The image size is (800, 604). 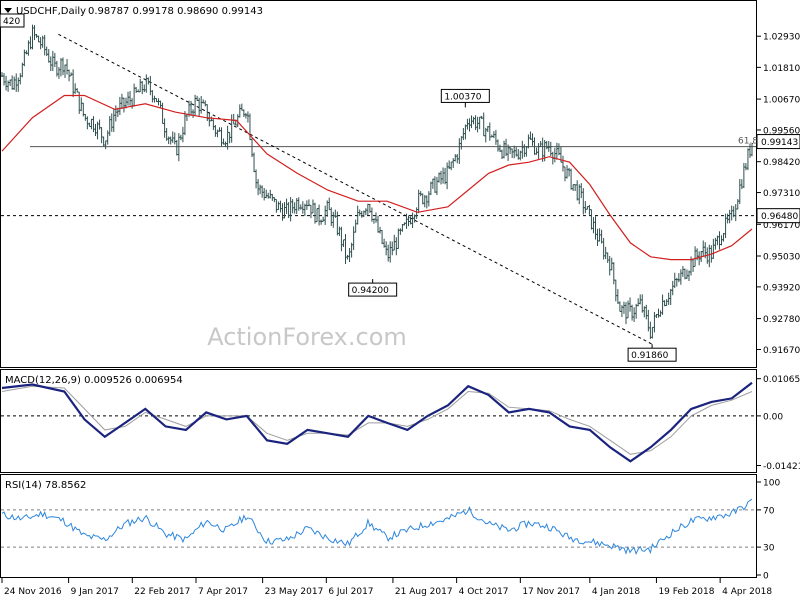 What do you see at coordinates (781, 101) in the screenshot?
I see `price-y-tick-label: 1.00670` at bounding box center [781, 101].